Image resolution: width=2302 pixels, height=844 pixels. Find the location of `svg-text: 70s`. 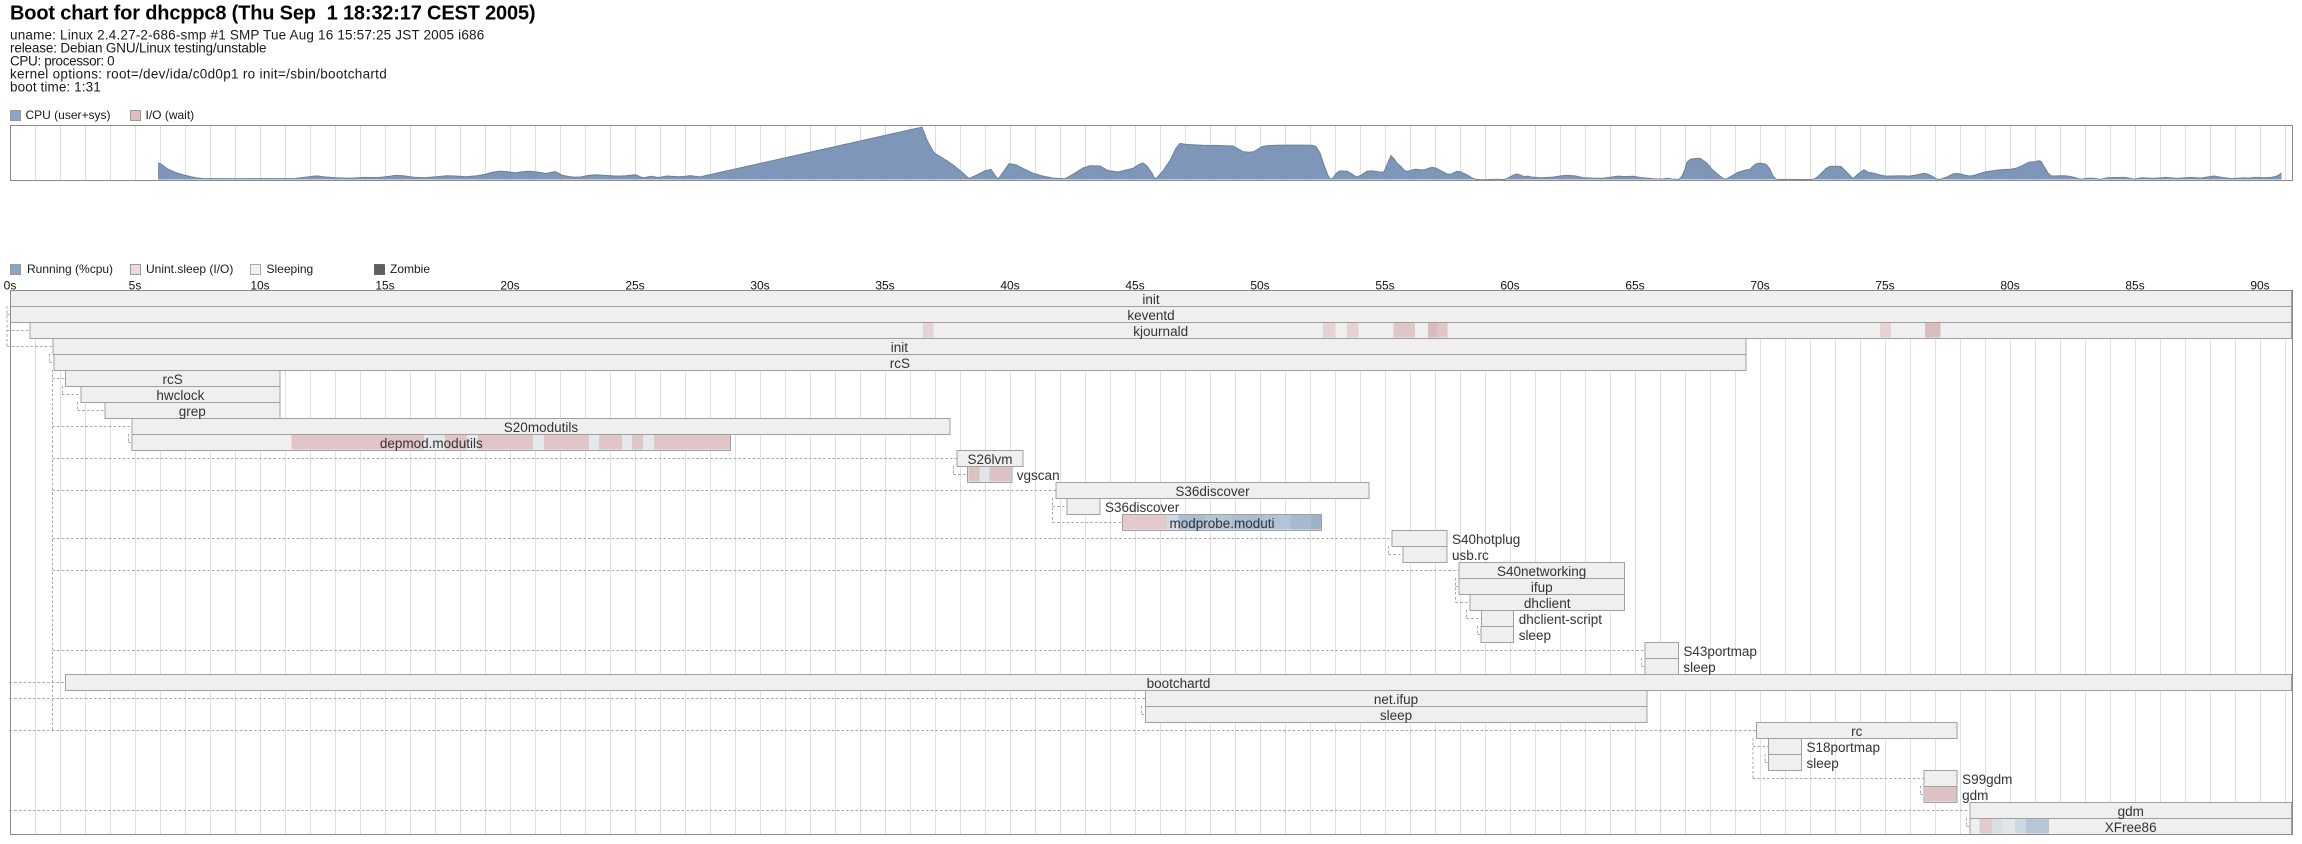

svg-text: 70s is located at coordinates (1759, 285).